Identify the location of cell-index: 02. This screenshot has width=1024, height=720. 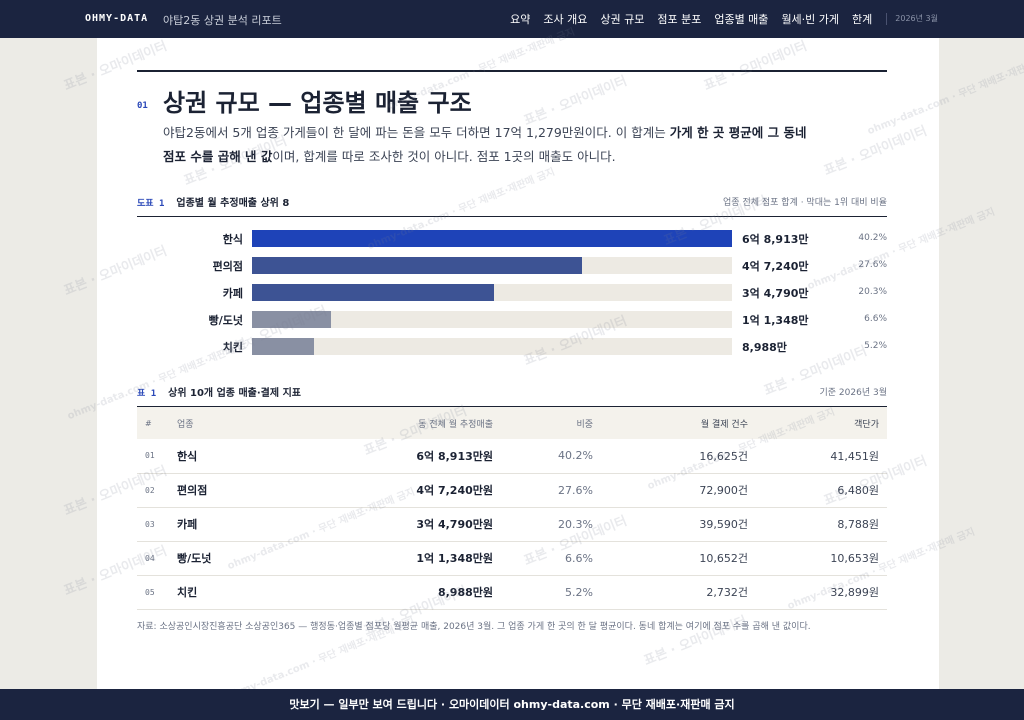
(150, 490).